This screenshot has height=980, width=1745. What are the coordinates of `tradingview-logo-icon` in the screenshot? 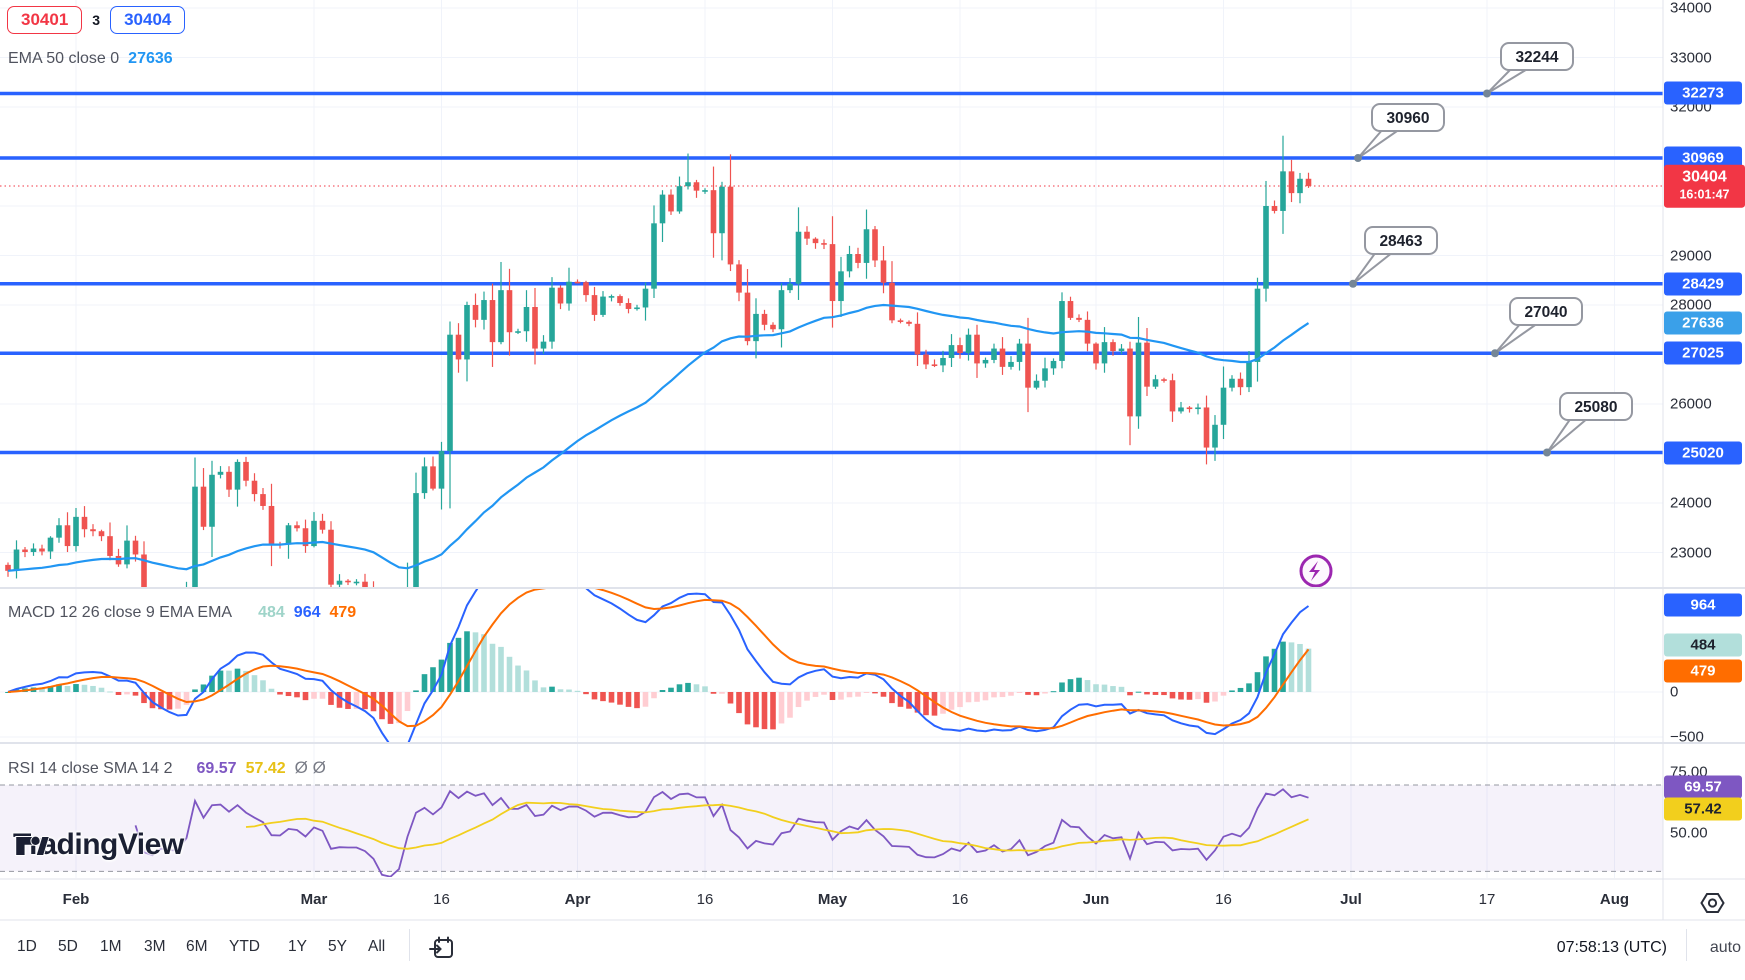 It's located at (32, 845).